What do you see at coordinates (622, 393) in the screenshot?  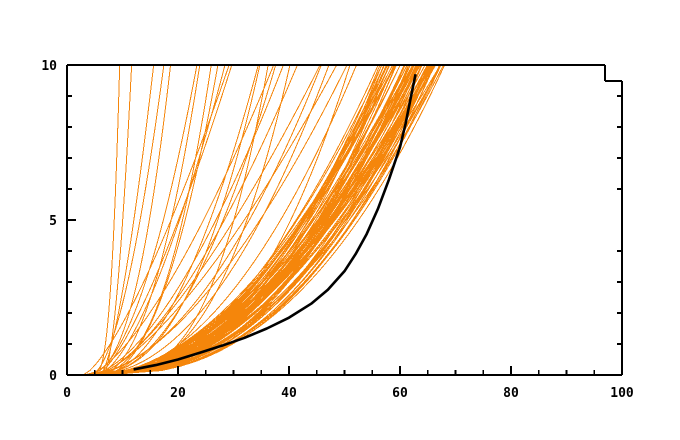 I see `x-tick-label: 100` at bounding box center [622, 393].